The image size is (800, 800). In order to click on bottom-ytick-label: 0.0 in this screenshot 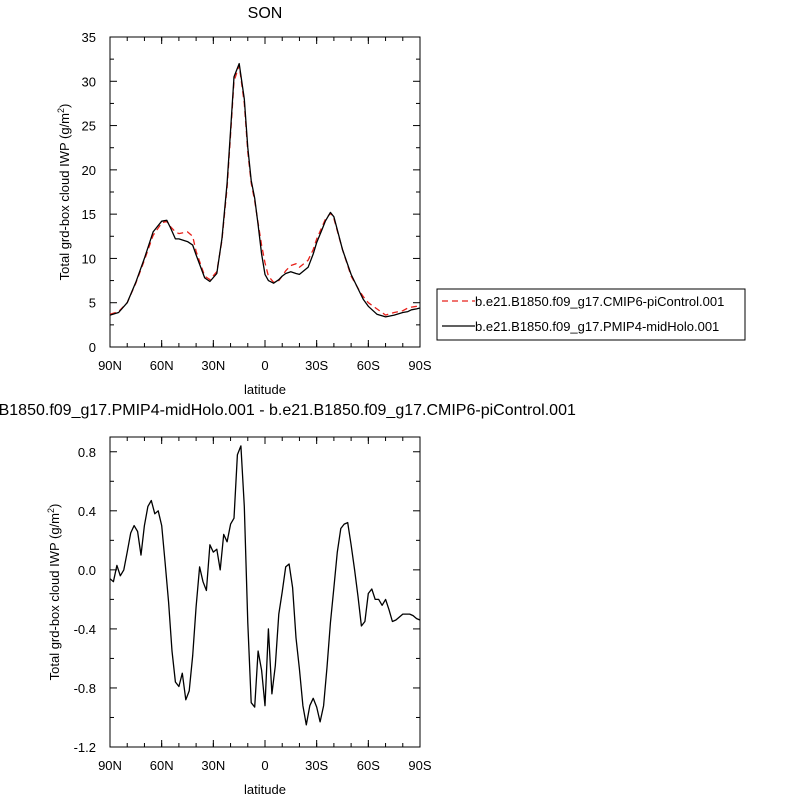, I will do `click(87, 570)`.